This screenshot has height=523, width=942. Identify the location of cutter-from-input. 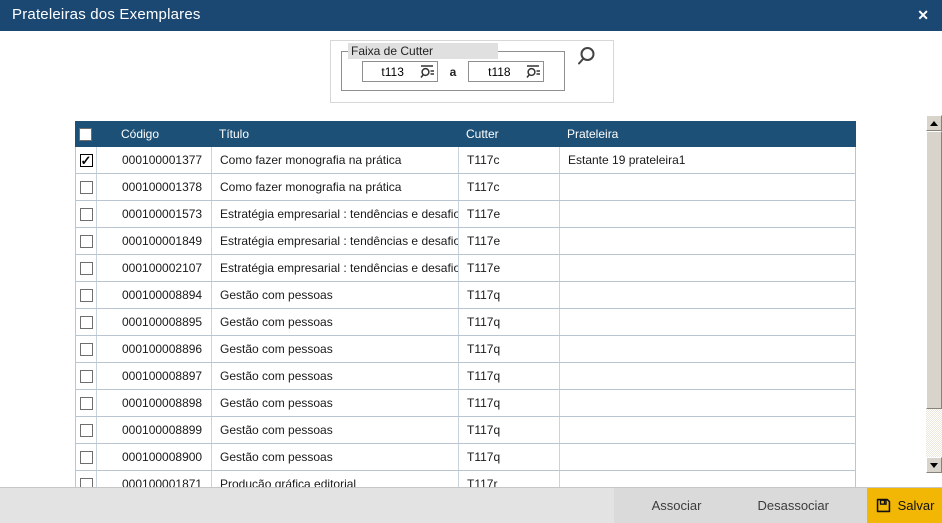
(399, 71).